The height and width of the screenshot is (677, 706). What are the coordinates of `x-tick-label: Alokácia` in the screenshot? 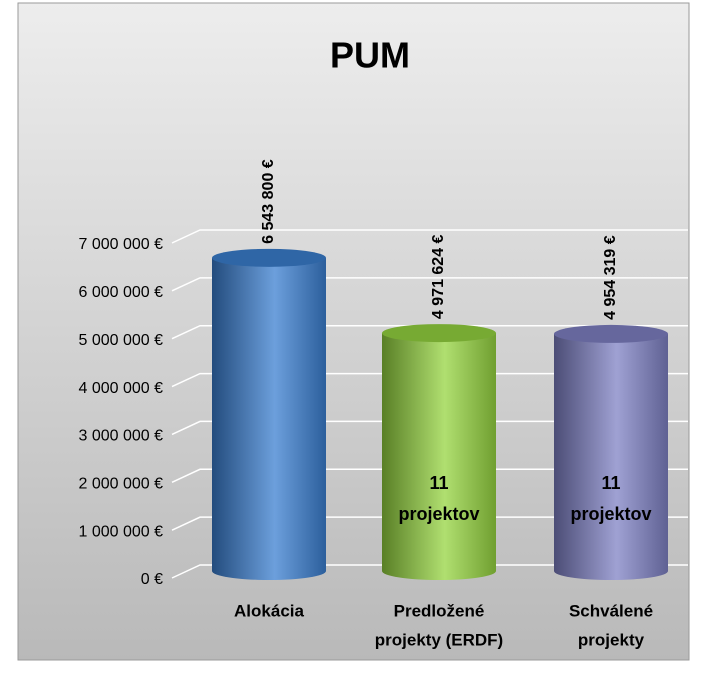 It's located at (269, 610).